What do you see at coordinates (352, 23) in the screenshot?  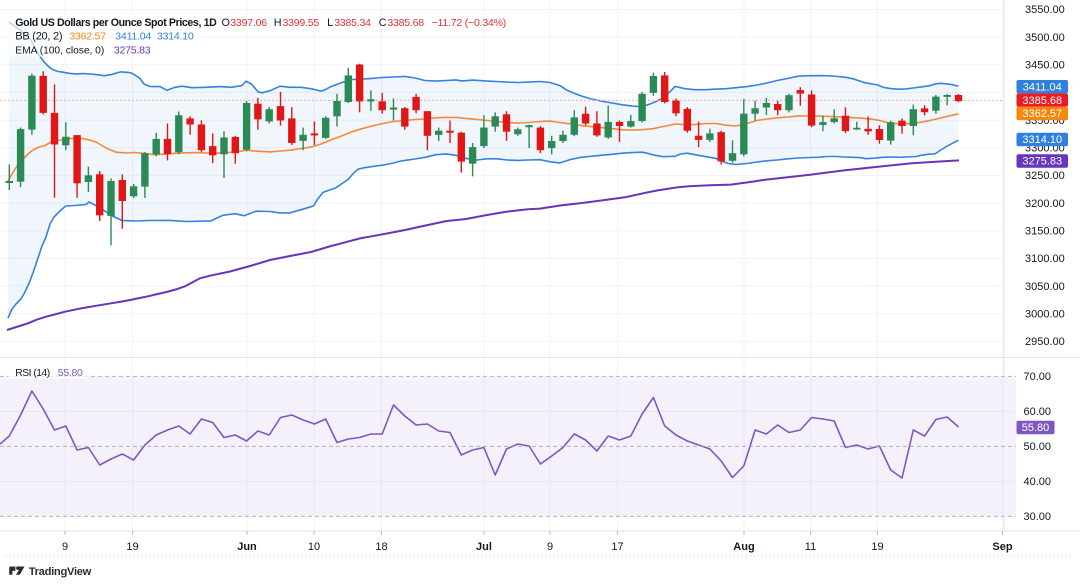 I see `svg-text: 3385.34` at bounding box center [352, 23].